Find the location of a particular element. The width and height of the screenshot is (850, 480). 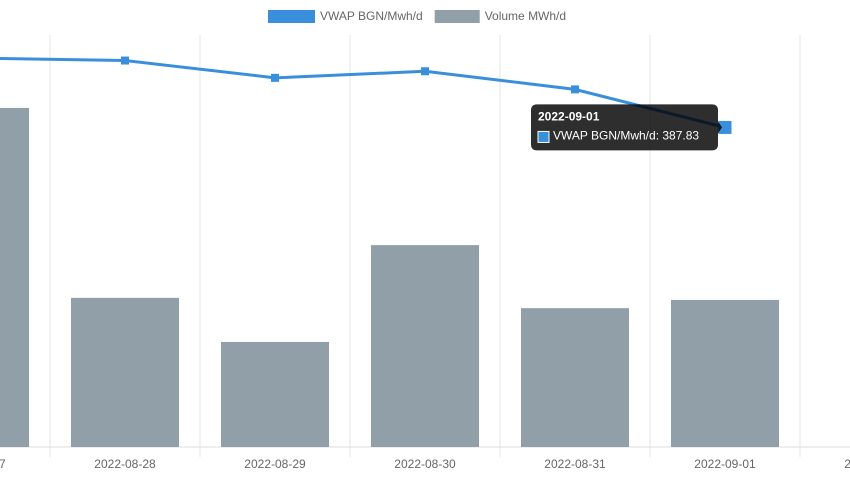

tooltip-text: VWAP BGN/Mwh/d: 387.83 is located at coordinates (626, 136).